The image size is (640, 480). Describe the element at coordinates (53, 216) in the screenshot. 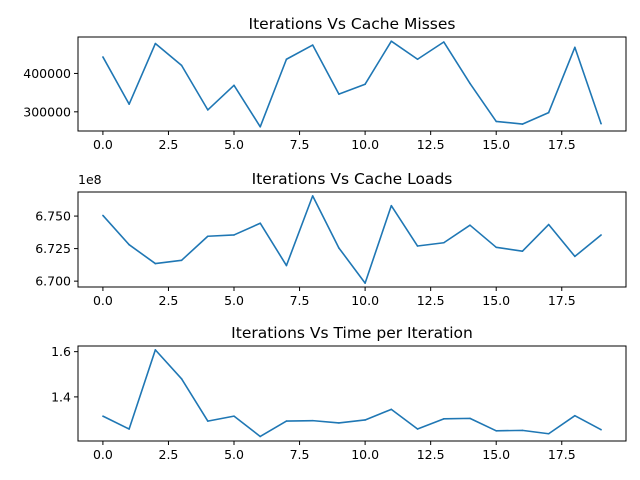

I see `y-tick-label: 6.750` at that location.